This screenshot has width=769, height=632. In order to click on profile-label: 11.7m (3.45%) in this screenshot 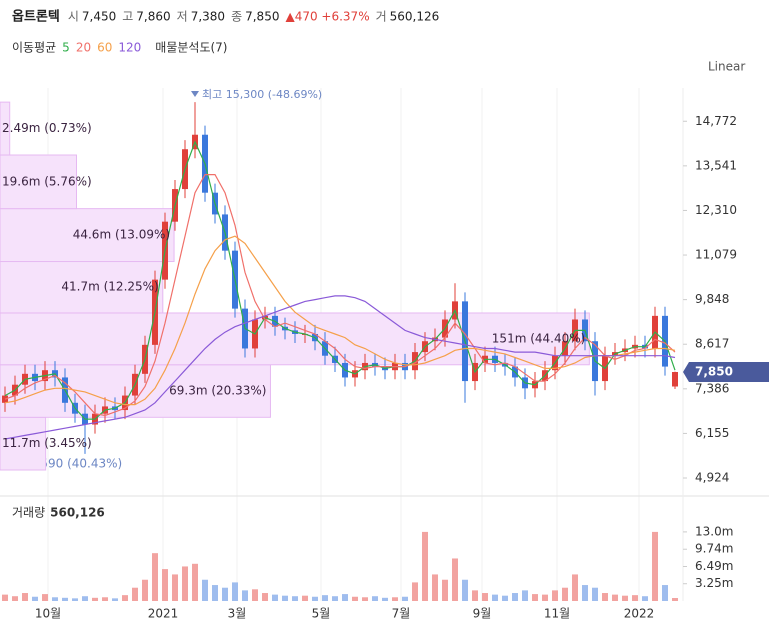, I will do `click(47, 443)`.